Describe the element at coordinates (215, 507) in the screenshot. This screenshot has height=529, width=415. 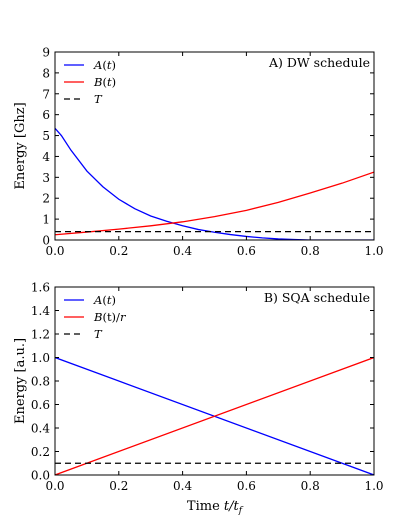
I see `panel2-xlabel: Time t/tf` at that location.